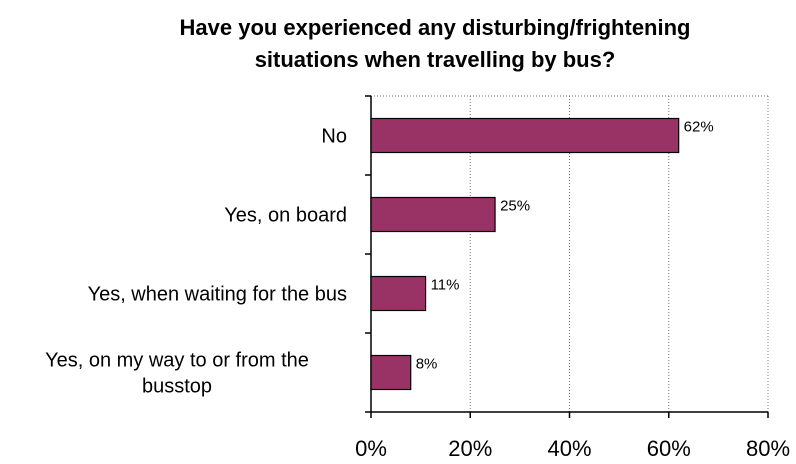 The height and width of the screenshot is (464, 796). Describe the element at coordinates (569, 448) in the screenshot. I see `x-tick-label-2: 40%` at that location.